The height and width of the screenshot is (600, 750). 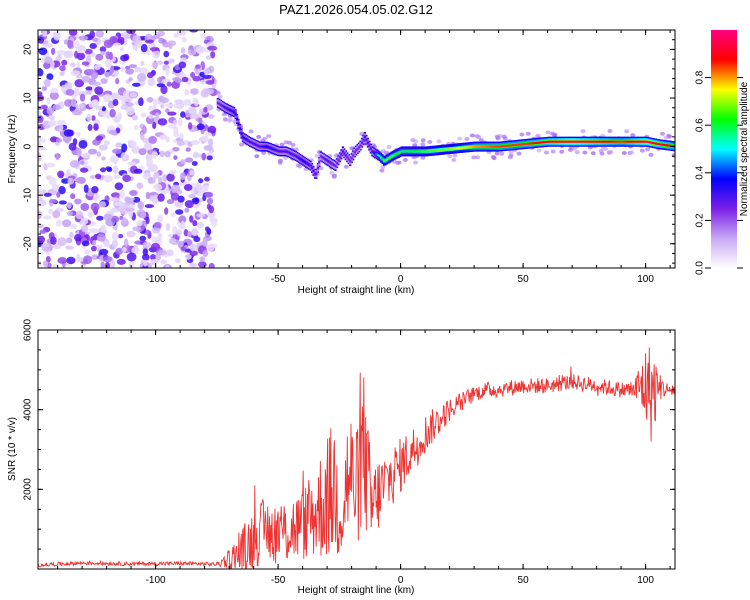 What do you see at coordinates (700, 172) in the screenshot?
I see `colorbar-tick-label: 0.4` at bounding box center [700, 172].